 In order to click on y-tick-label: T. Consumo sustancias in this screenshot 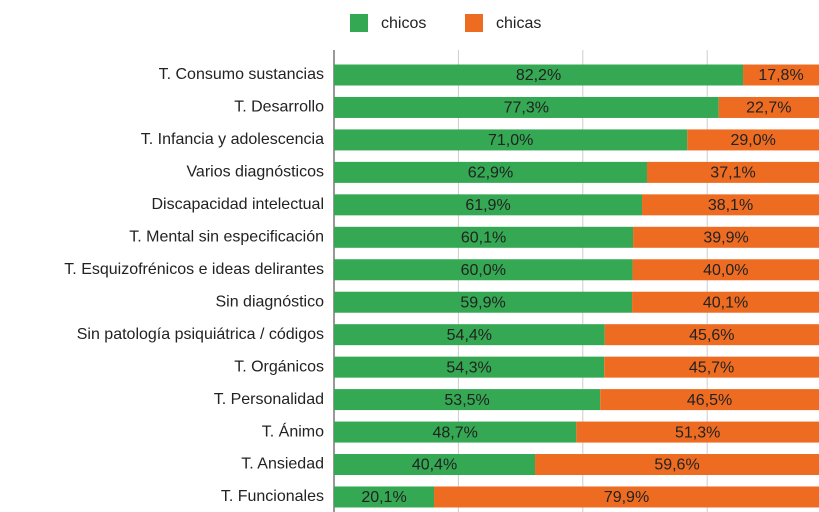, I will do `click(241, 74)`.